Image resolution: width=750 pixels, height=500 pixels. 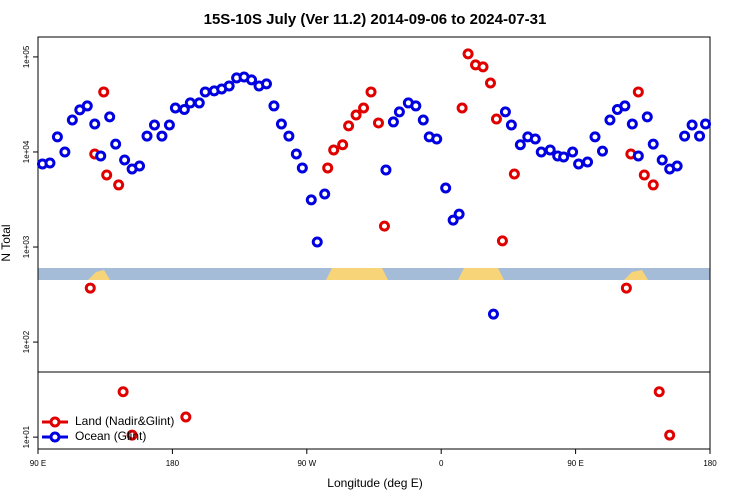 What do you see at coordinates (26, 151) in the screenshot?
I see `y-tick-label: 1e+04` at bounding box center [26, 151].